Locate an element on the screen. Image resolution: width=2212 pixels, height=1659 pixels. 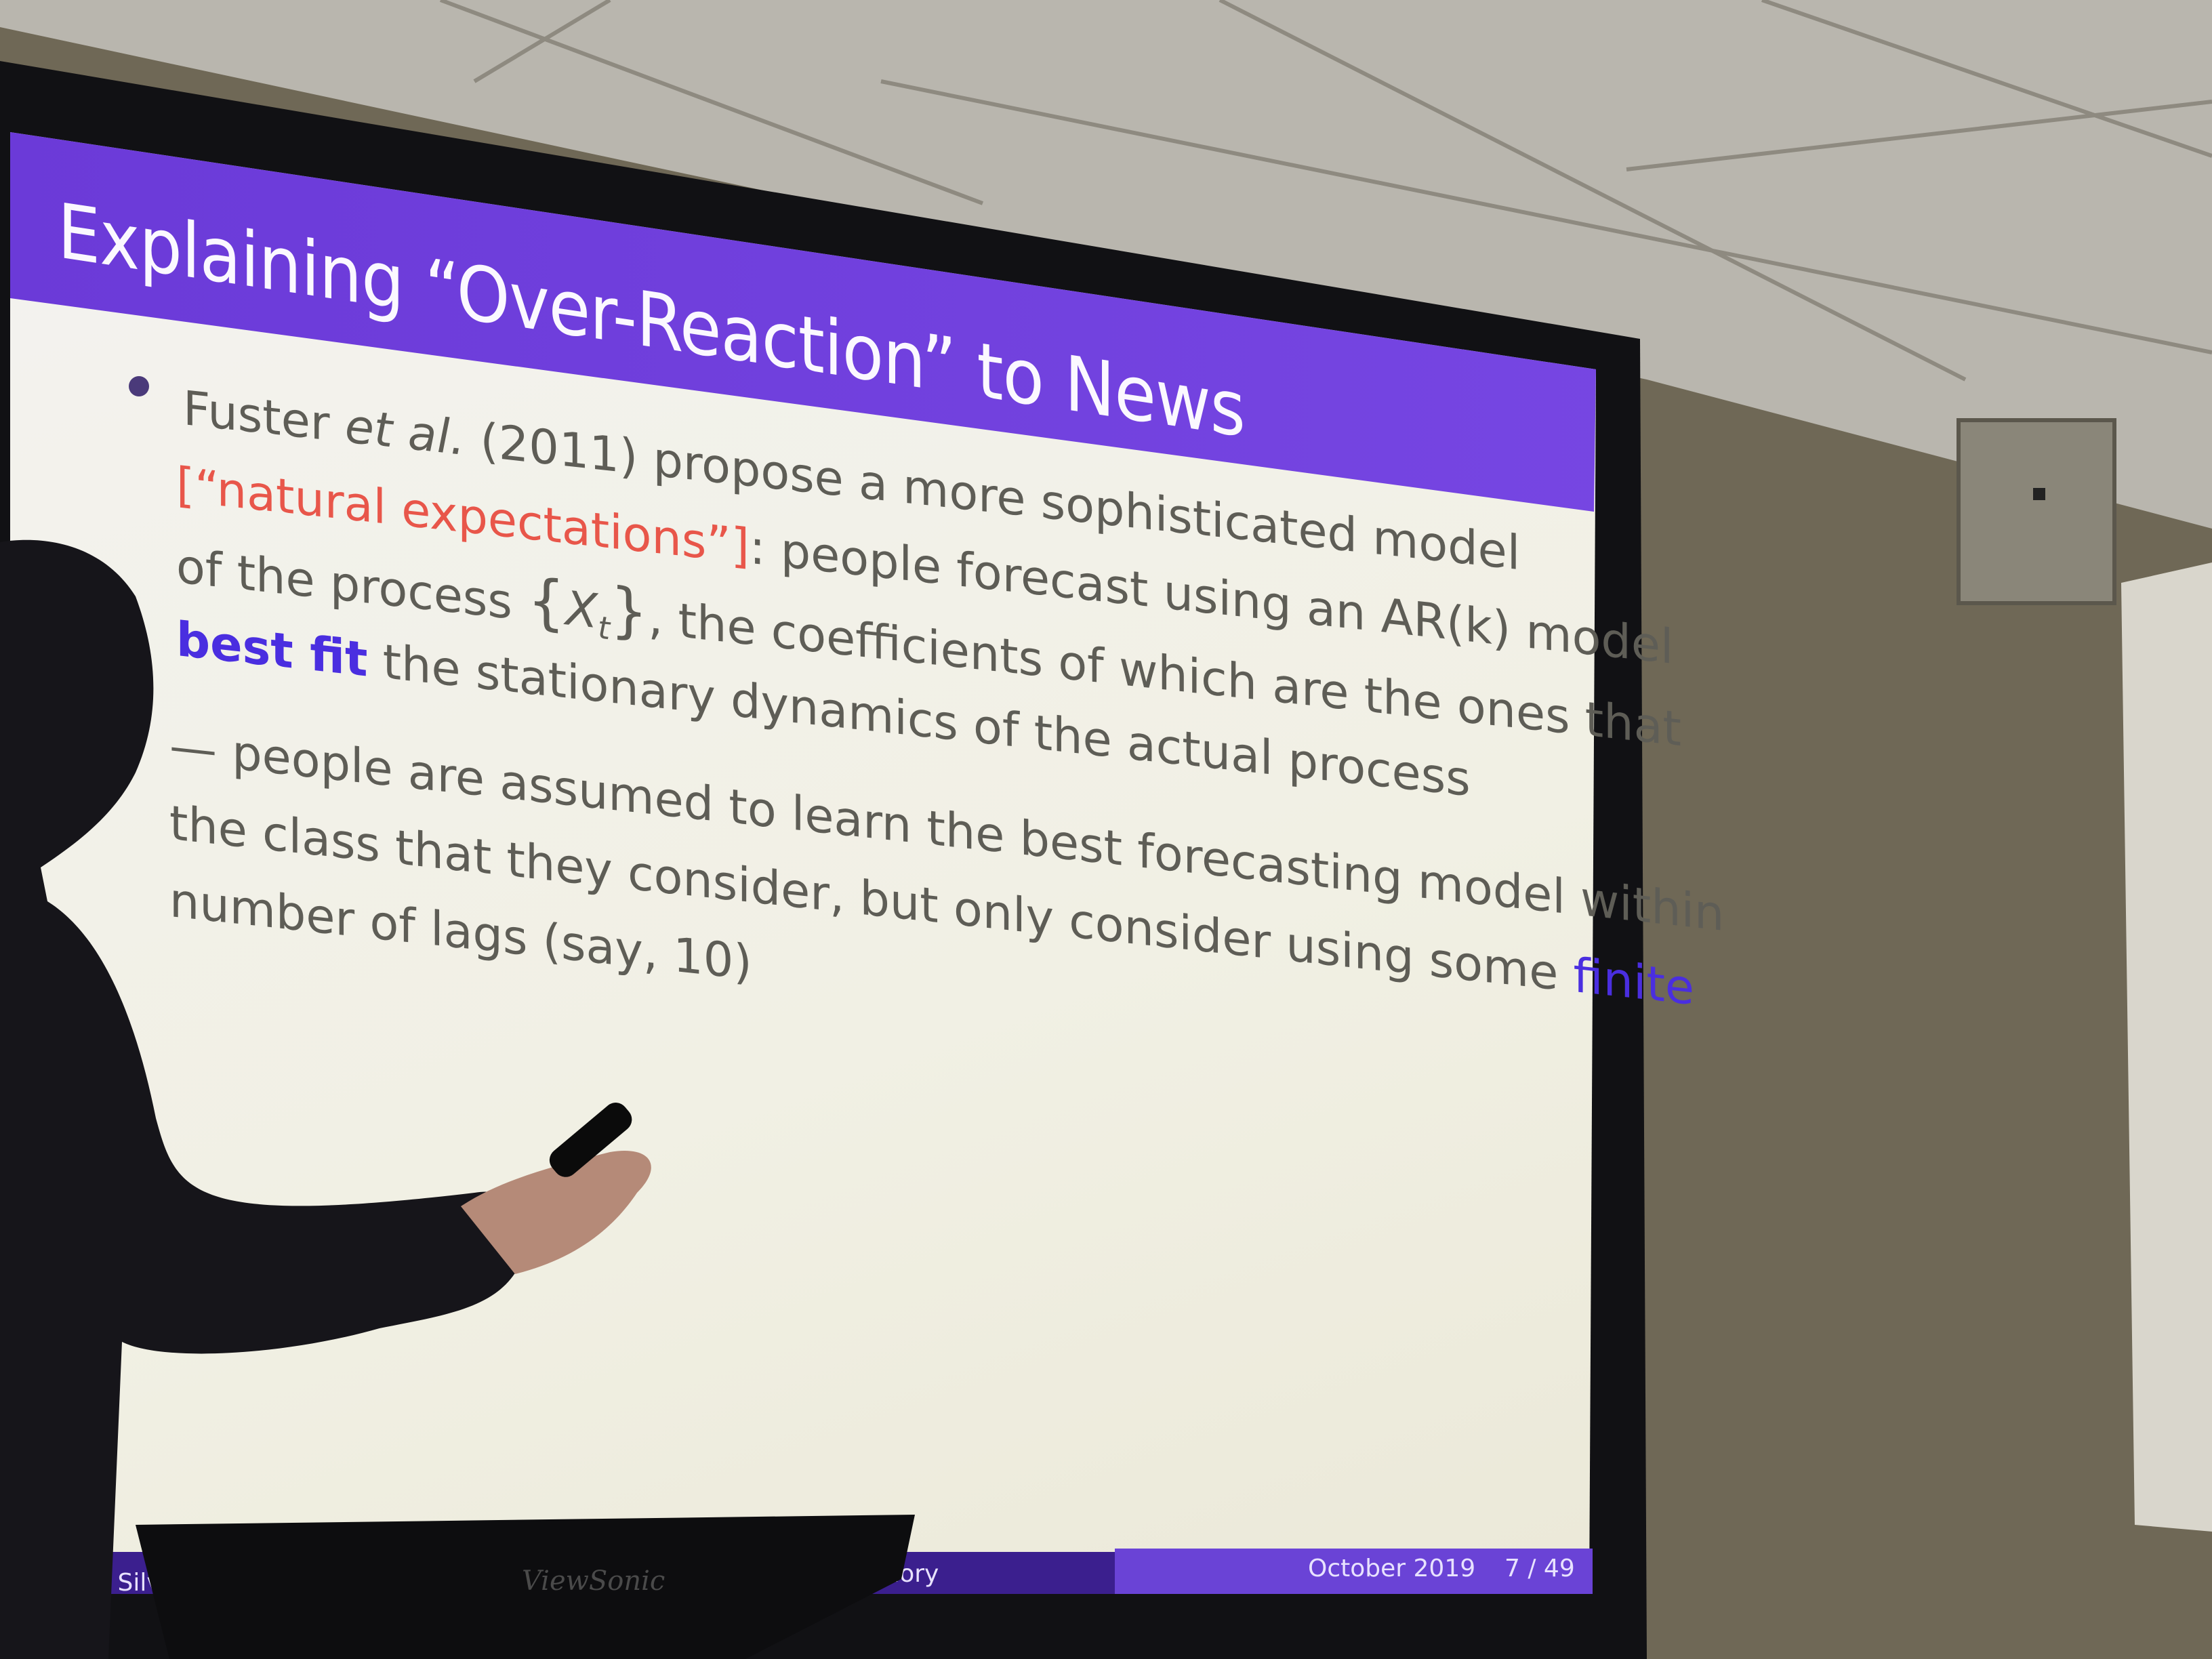
podium is located at coordinates (525, 1587).